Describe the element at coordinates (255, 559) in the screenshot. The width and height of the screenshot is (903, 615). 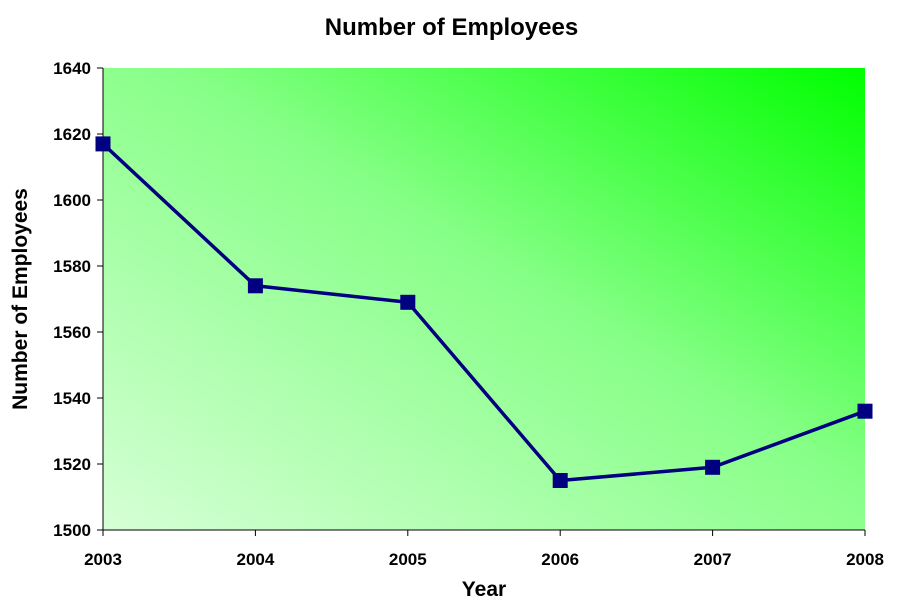
I see `x-tick-label: 2004` at that location.